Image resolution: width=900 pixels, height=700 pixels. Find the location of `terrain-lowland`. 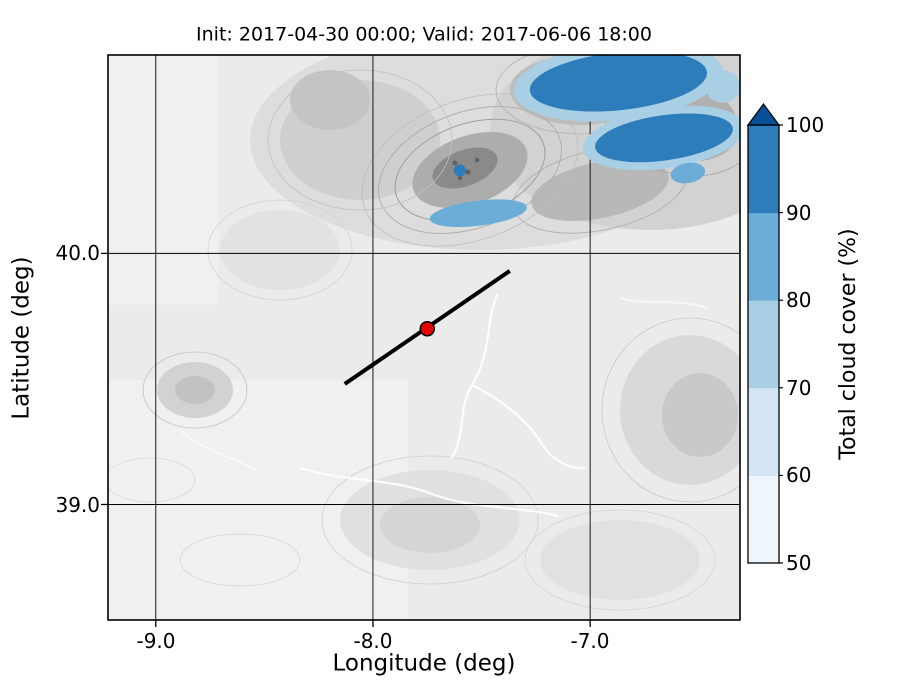

terrain-lowland is located at coordinates (163, 180).